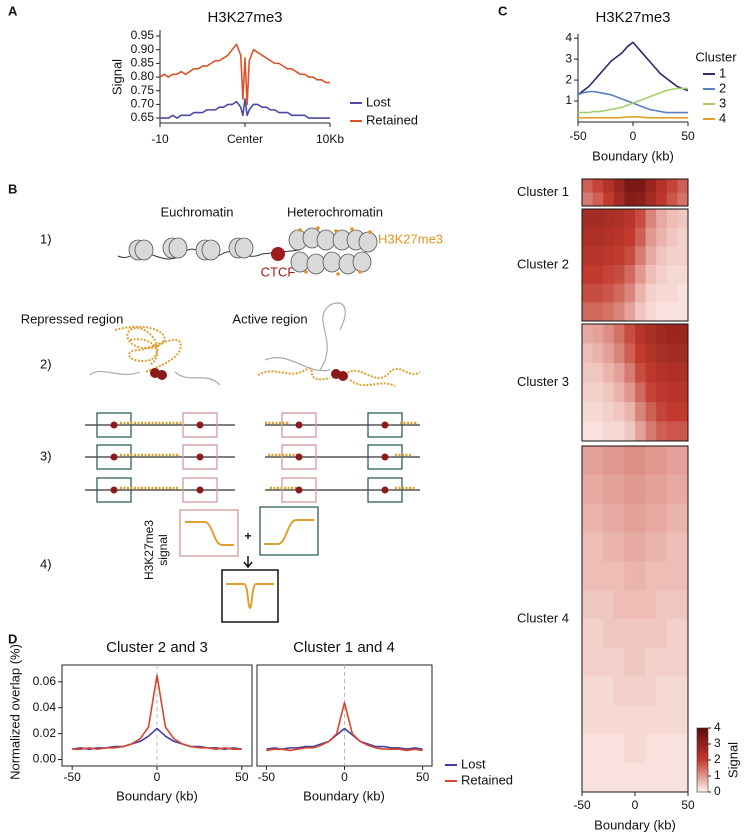  Describe the element at coordinates (473, 763) in the screenshot. I see `legend-label: Lost` at that location.